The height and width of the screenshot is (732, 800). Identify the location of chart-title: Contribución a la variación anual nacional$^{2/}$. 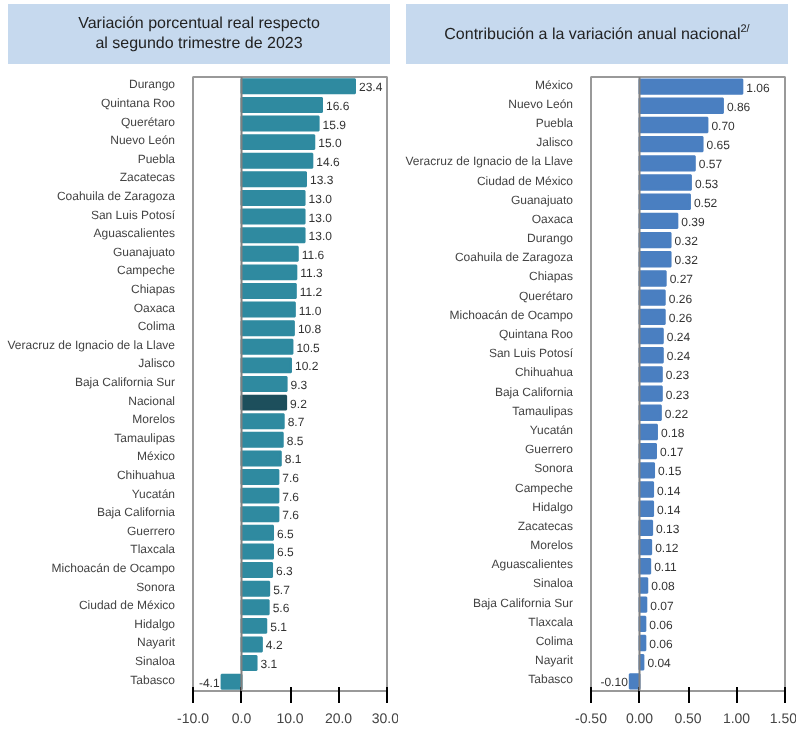
(597, 34).